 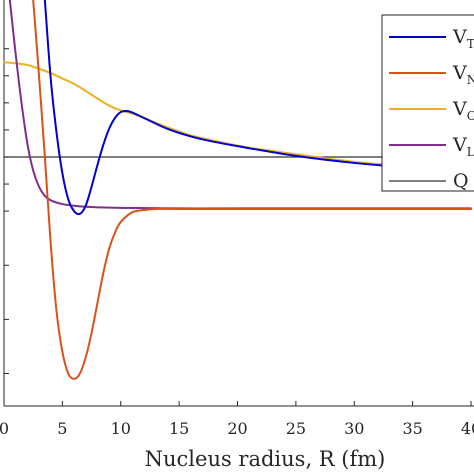 I want to click on x-tick-label: 5, so click(x=62, y=428).